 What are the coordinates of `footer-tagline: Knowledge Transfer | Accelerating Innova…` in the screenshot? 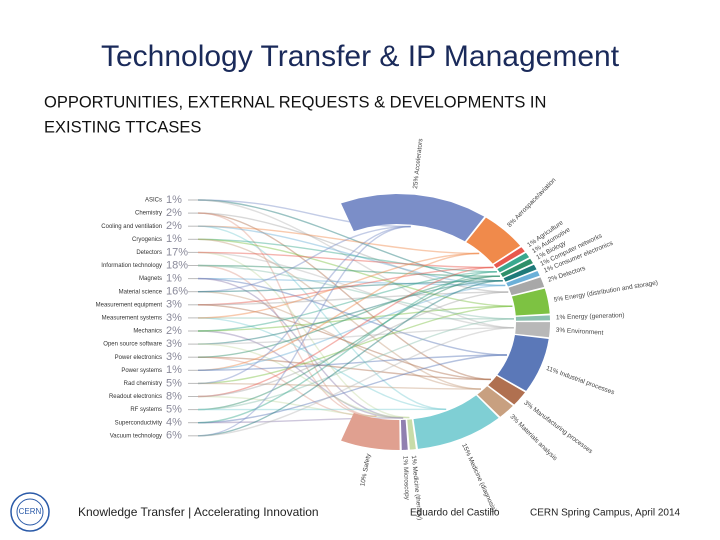 It's located at (198, 512).